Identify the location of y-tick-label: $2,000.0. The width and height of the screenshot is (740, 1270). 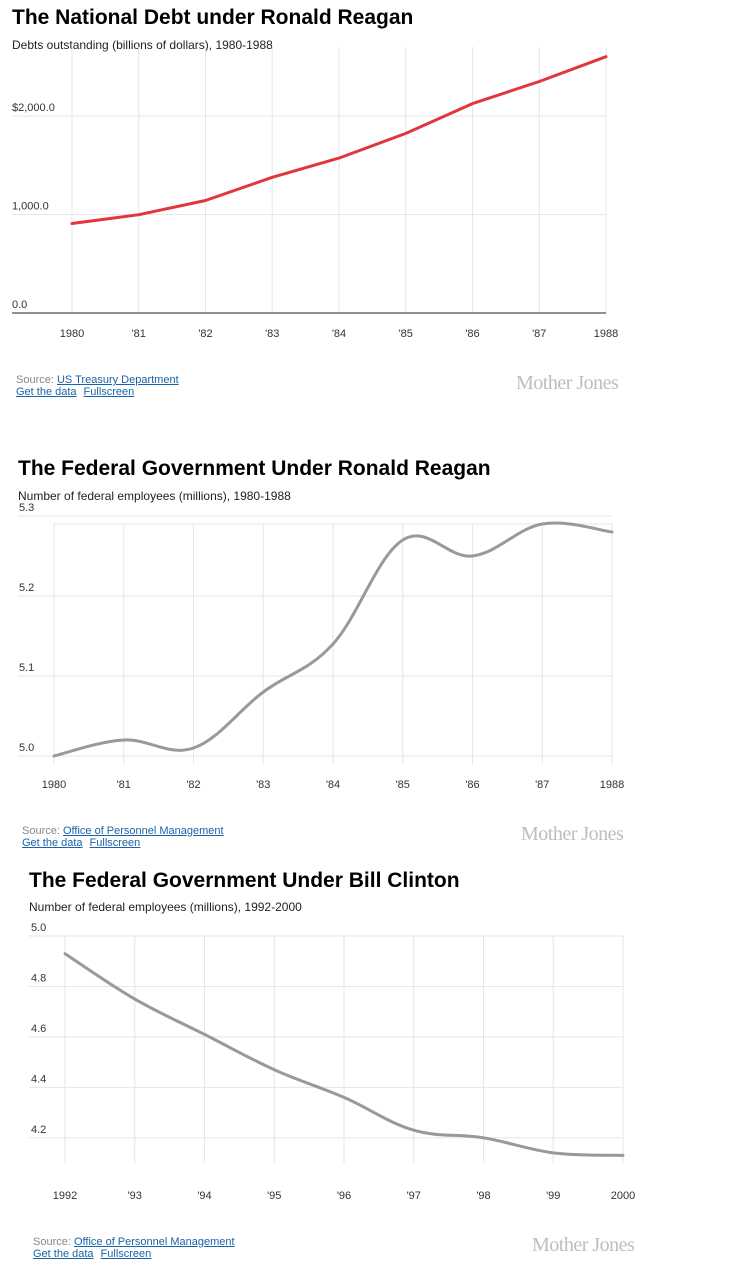
(33, 108).